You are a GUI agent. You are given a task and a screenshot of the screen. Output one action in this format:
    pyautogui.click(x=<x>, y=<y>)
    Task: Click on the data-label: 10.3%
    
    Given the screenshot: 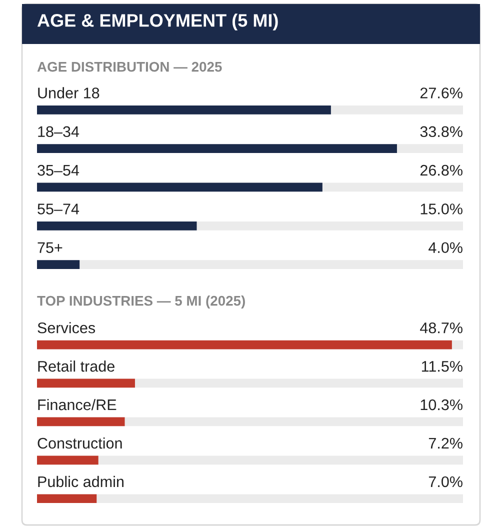 What is the action you would take?
    pyautogui.click(x=441, y=404)
    